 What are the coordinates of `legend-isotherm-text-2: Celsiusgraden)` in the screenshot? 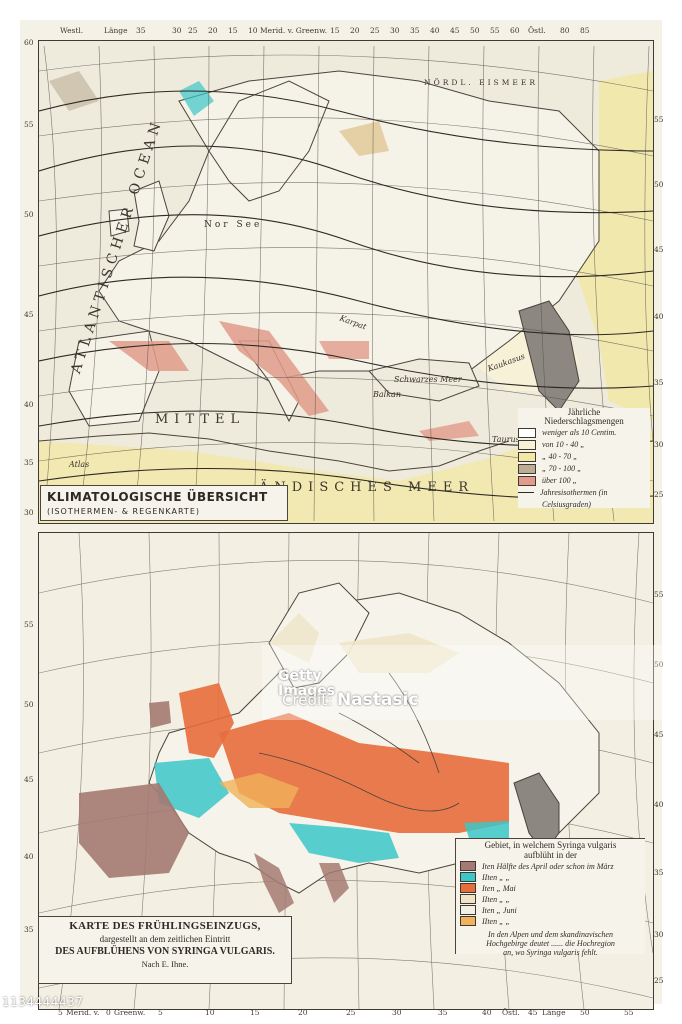 It's located at (566, 505).